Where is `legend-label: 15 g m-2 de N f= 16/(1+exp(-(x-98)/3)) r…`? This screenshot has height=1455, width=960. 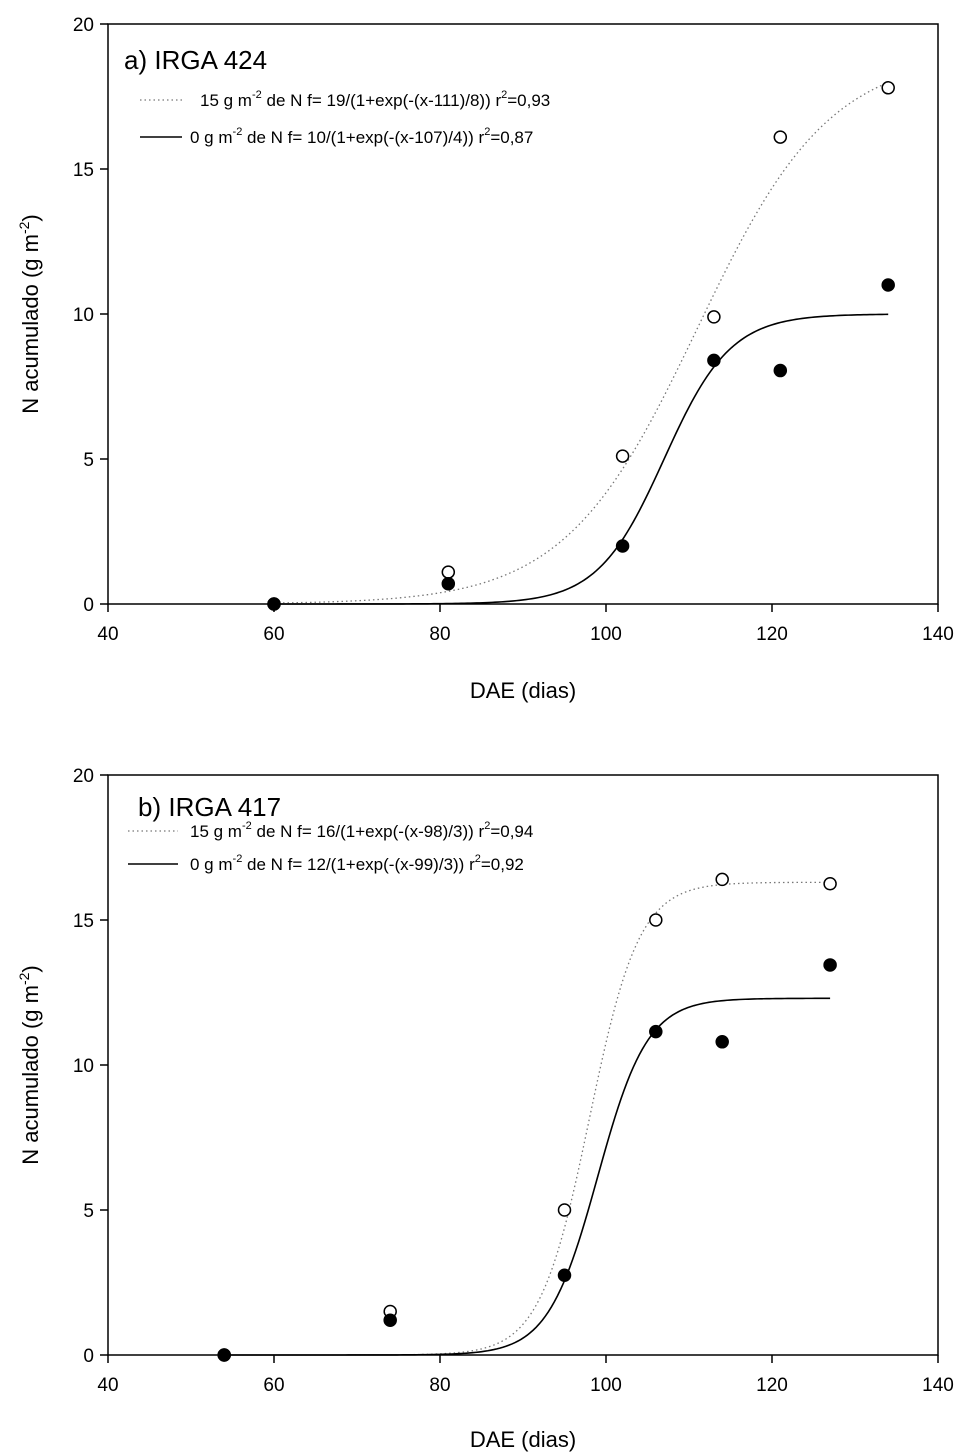
legend-label: 15 g m-2 de N f= 16/(1+exp(-(x-98)/3)) r… is located at coordinates (361, 830).